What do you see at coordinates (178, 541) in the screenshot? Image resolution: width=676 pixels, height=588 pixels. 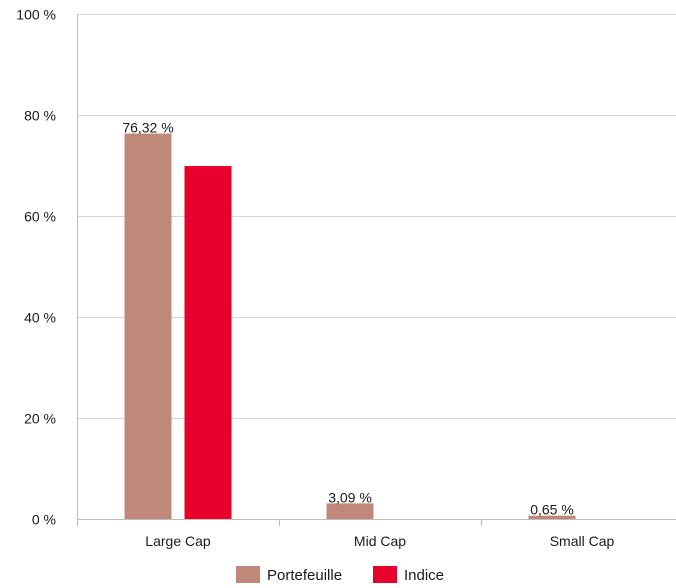 I see `x-tick-label: Large Cap` at bounding box center [178, 541].